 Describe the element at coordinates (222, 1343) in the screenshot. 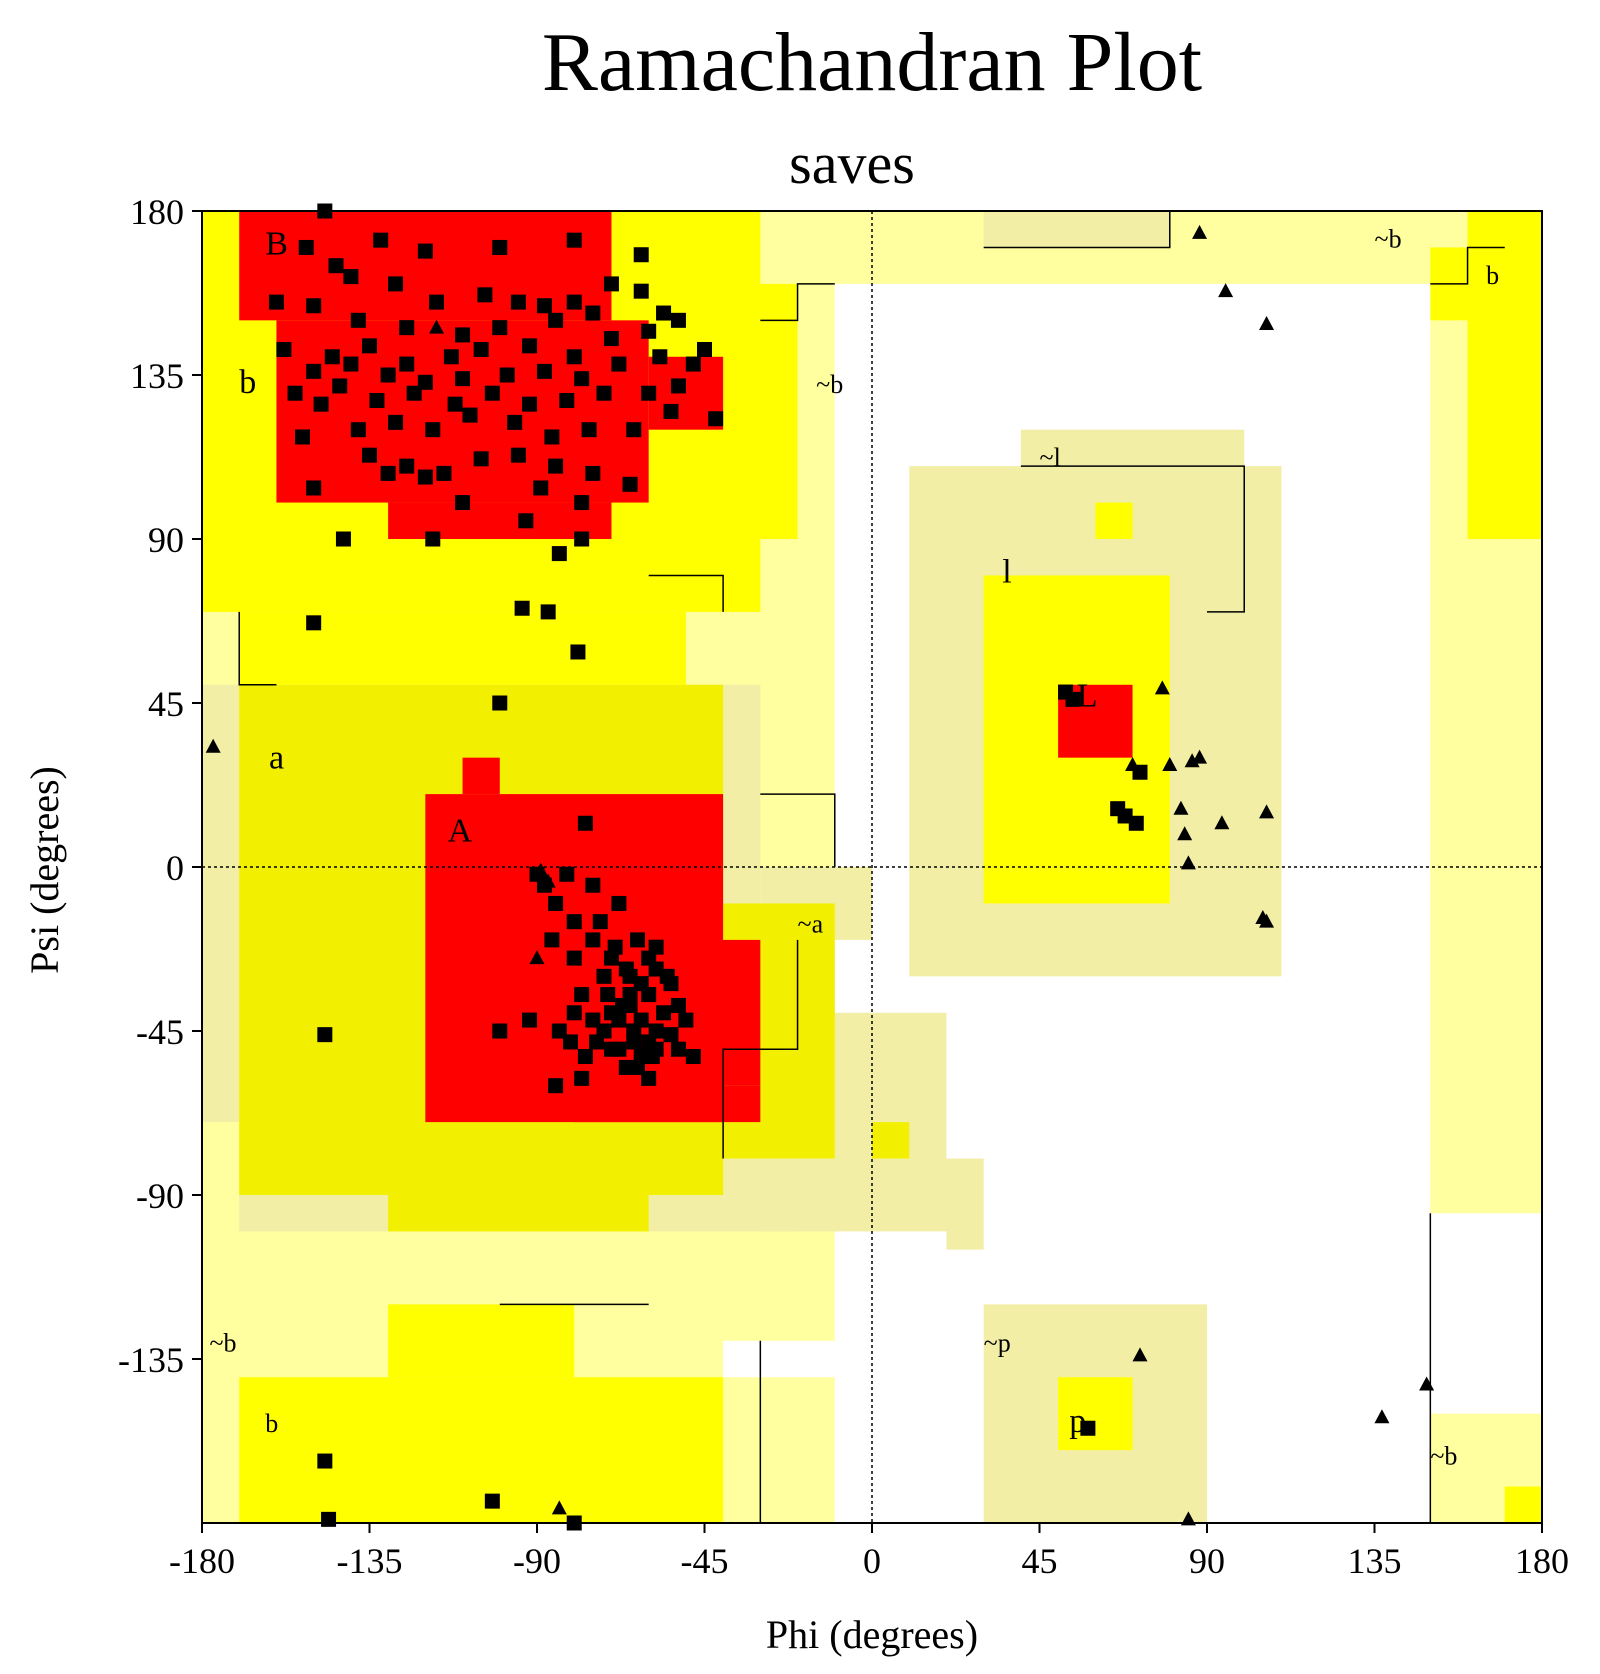

I see `region-label-11: ~b` at that location.